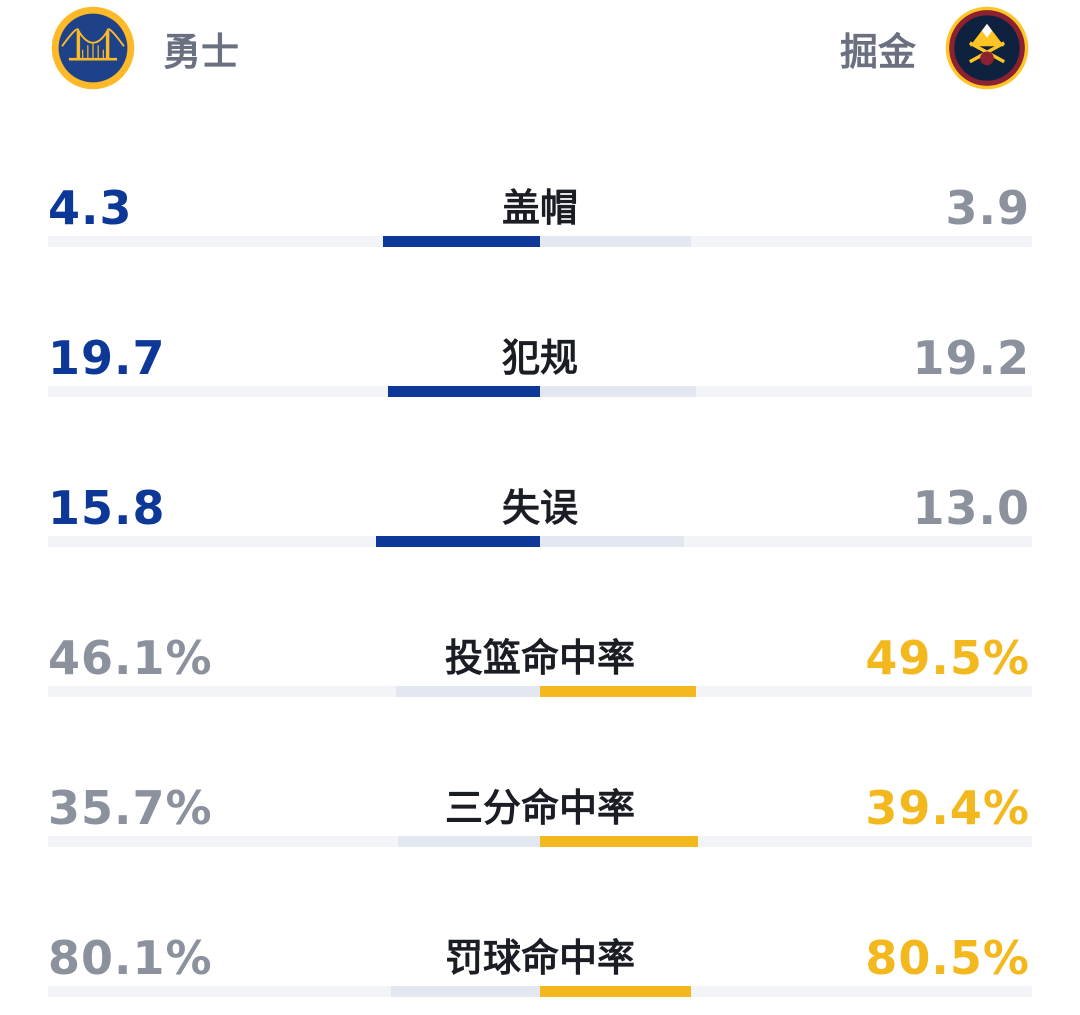 This screenshot has height=1015, width=1080. I want to click on home-stat-value: 19.7, so click(107, 358).